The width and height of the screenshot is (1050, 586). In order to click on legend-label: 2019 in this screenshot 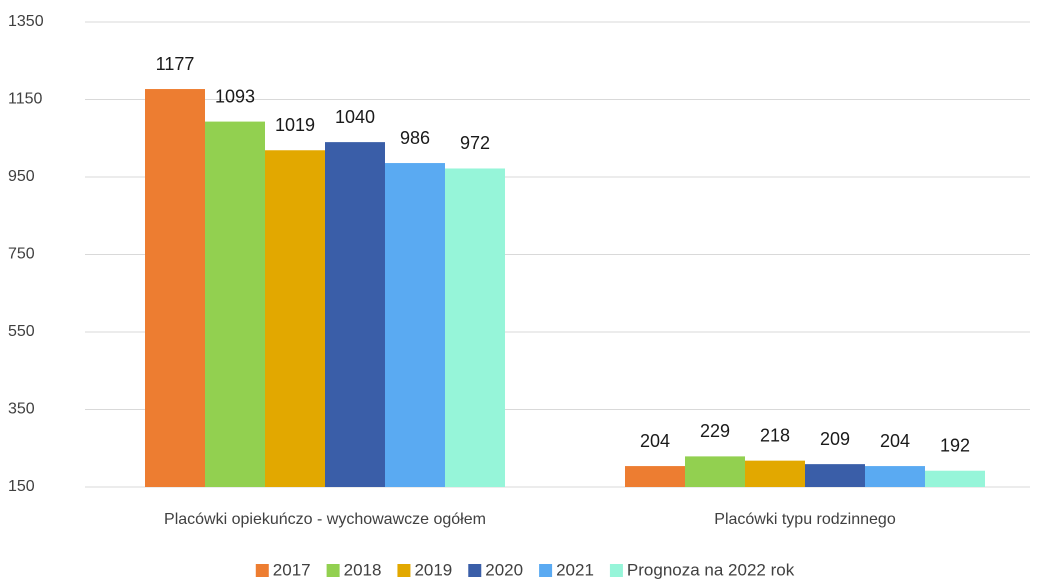, I will do `click(433, 569)`.